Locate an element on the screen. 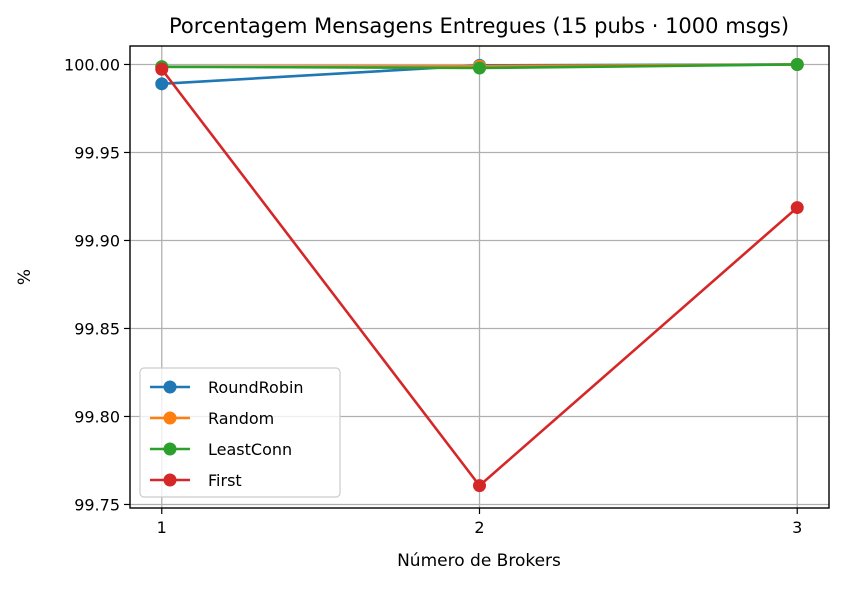 Image resolution: width=864 pixels, height=590 pixels. legend-entry: First is located at coordinates (196, 480).